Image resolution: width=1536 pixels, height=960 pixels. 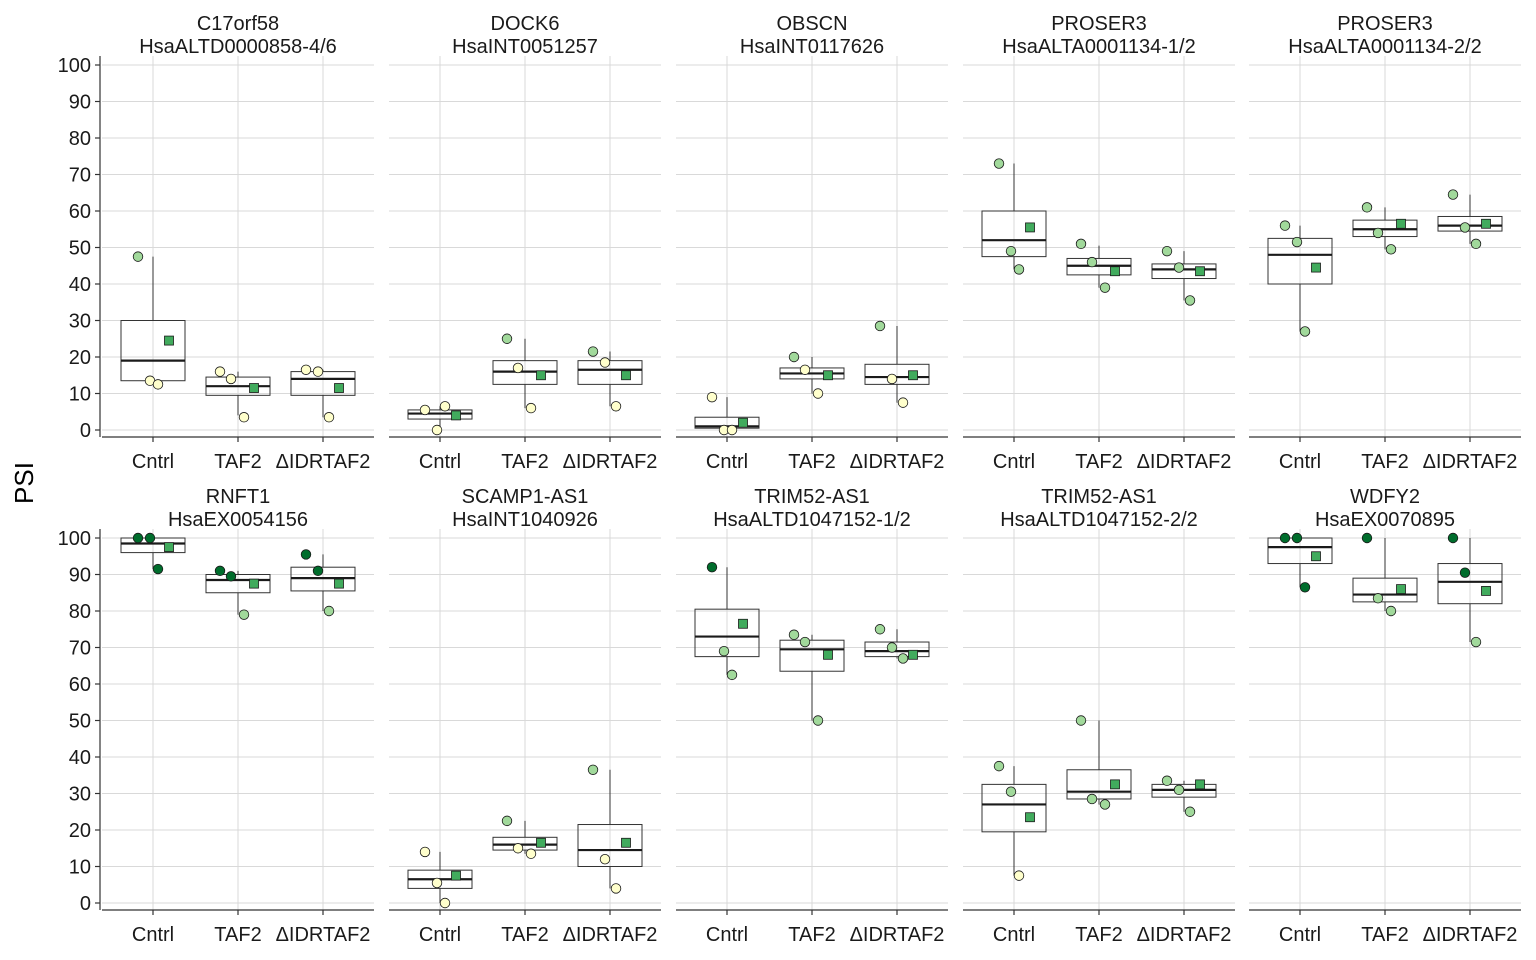 I want to click on facet-event-label: HsaALTD1047152-1/2, so click(x=812, y=520).